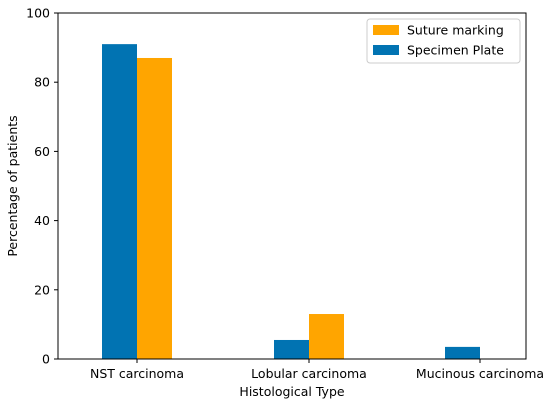 This screenshot has width=550, height=405. What do you see at coordinates (119, 201) in the screenshot?
I see `bar-specimen-plate-nst-carcinoma` at bounding box center [119, 201].